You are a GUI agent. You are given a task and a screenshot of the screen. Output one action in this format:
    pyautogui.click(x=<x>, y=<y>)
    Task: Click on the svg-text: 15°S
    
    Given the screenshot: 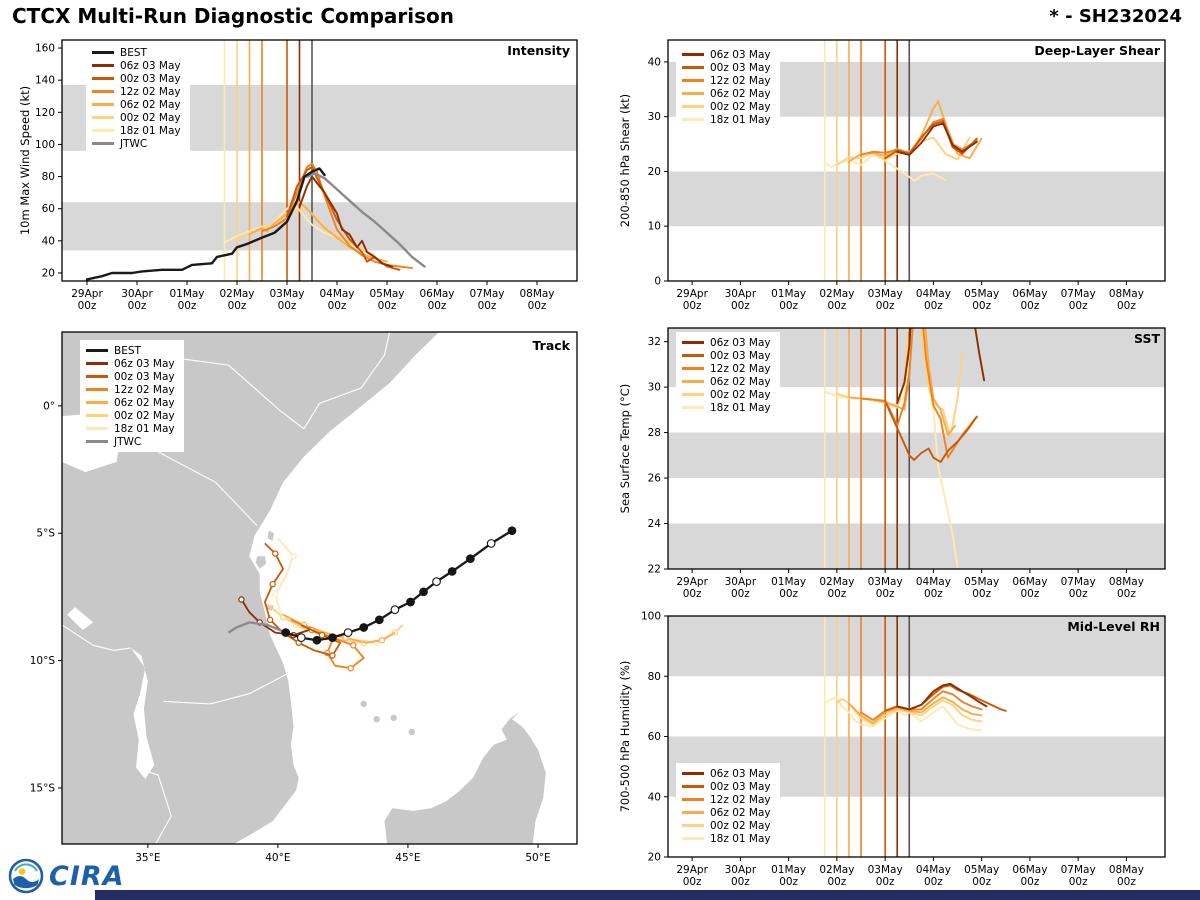 What is the action you would take?
    pyautogui.click(x=43, y=788)
    